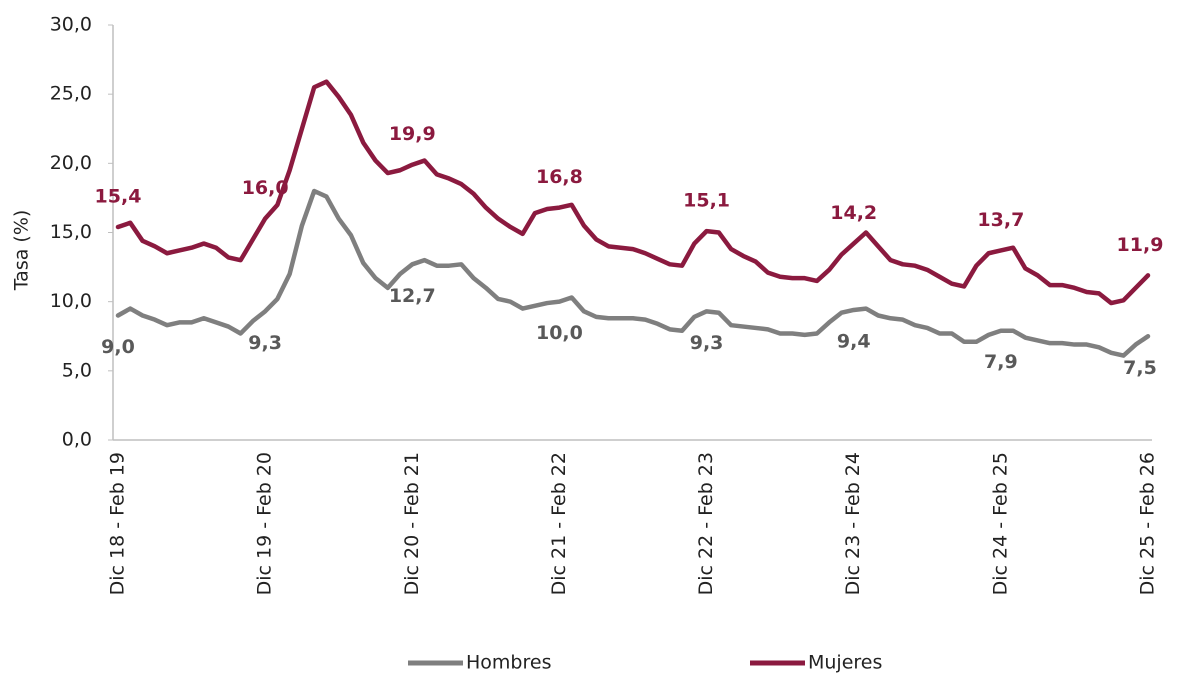 This screenshot has width=1177, height=676. Describe the element at coordinates (1140, 245) in the screenshot. I see `data-label: 11,9` at that location.